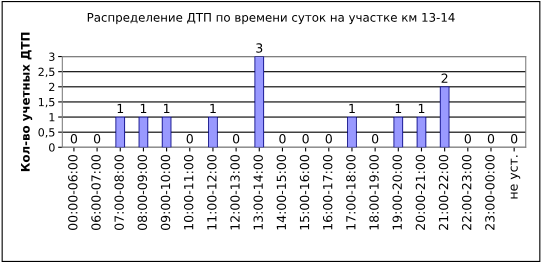 This screenshot has height=263, width=542. I want to click on y-tick-label: 2, so click(51, 87).